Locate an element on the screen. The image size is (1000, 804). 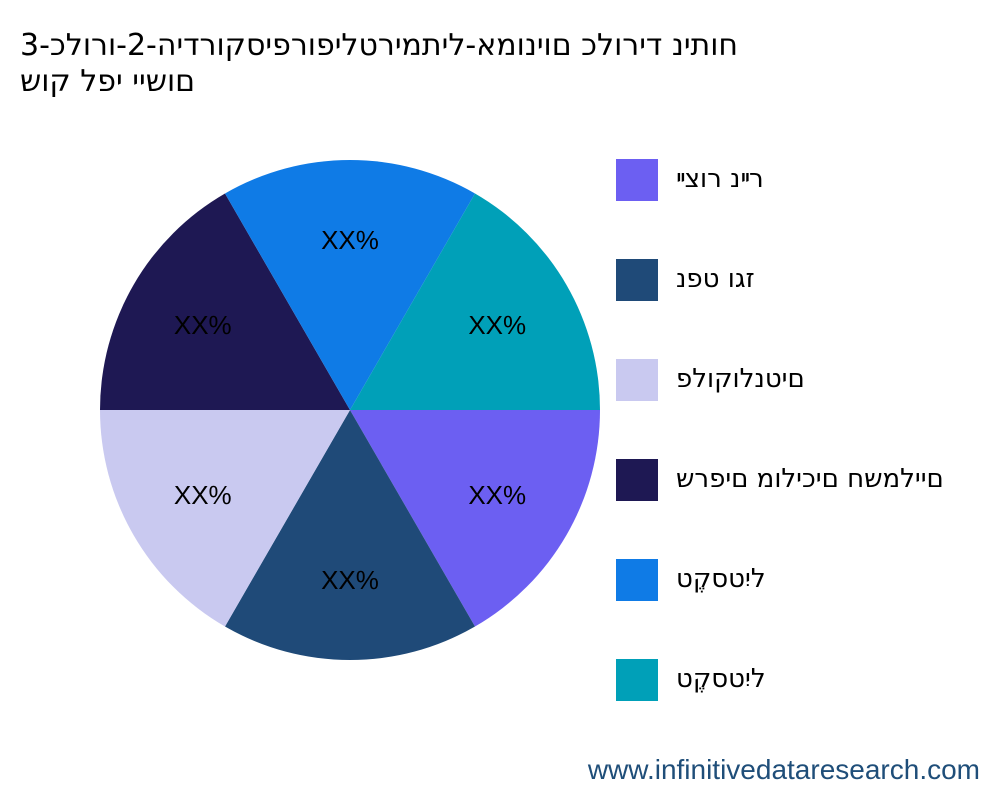
legend-item: רײנ רוצײ is located at coordinates (808, 180).